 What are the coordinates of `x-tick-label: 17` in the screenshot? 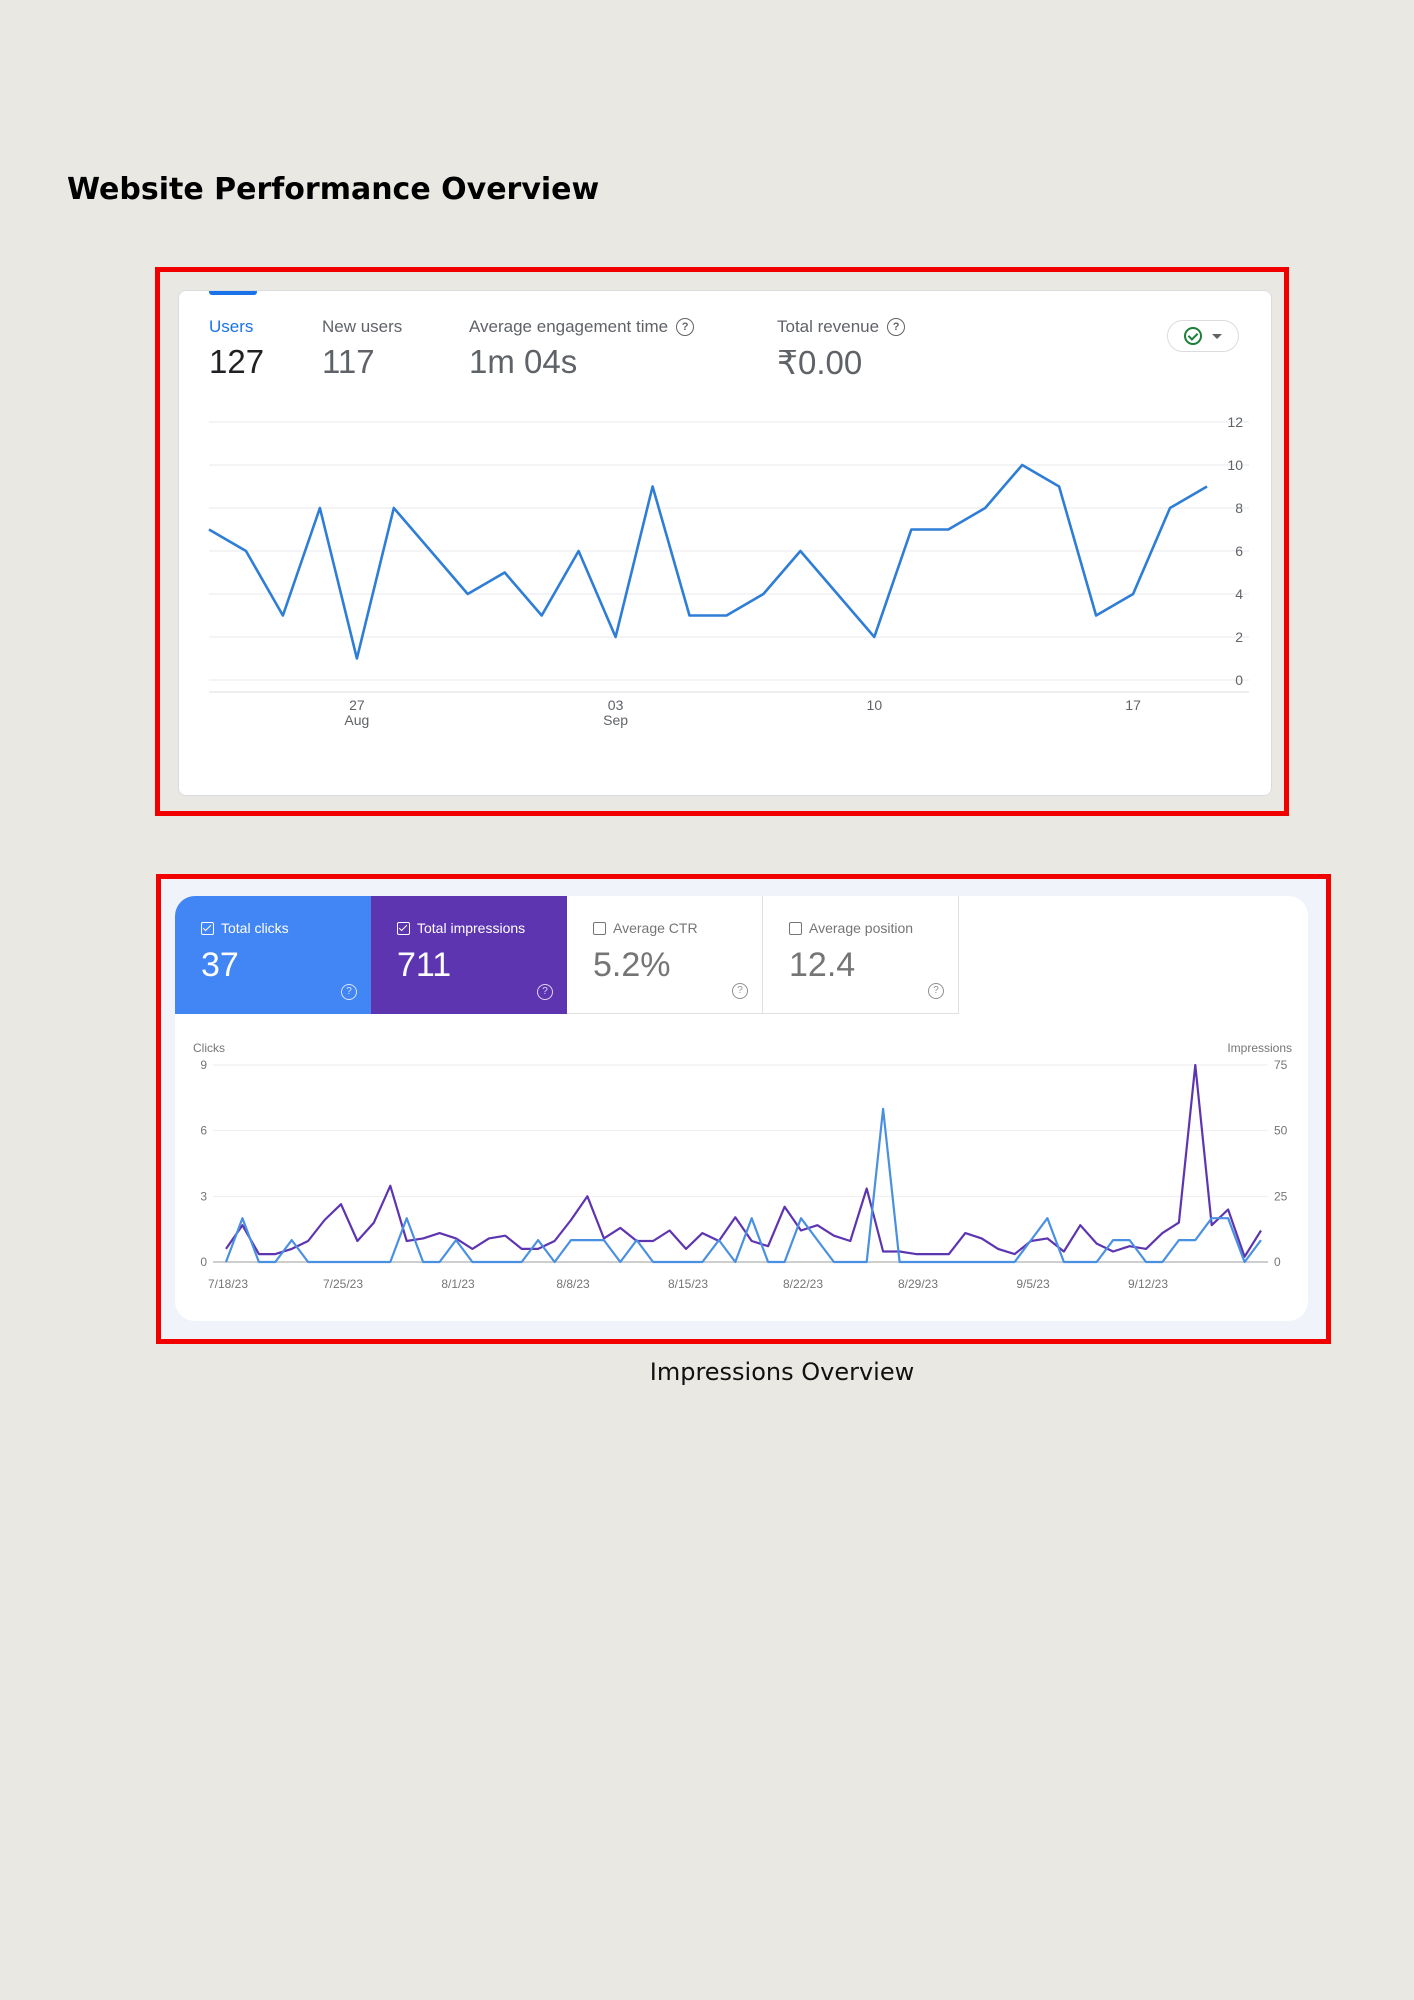 It's located at (1133, 705).